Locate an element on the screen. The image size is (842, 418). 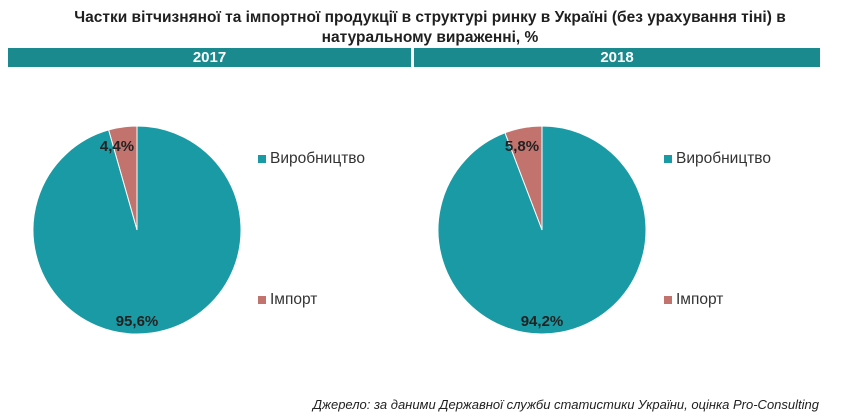
legend-item-import-2018: Імпорт is located at coordinates (693, 300).